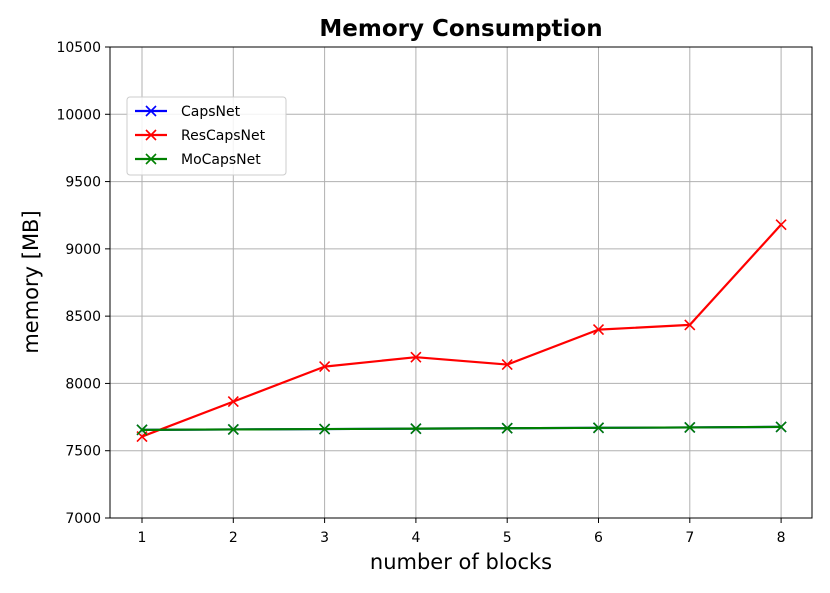 Image resolution: width=830 pixels, height=593 pixels. I want to click on x-tick-label: 5, so click(507, 538).